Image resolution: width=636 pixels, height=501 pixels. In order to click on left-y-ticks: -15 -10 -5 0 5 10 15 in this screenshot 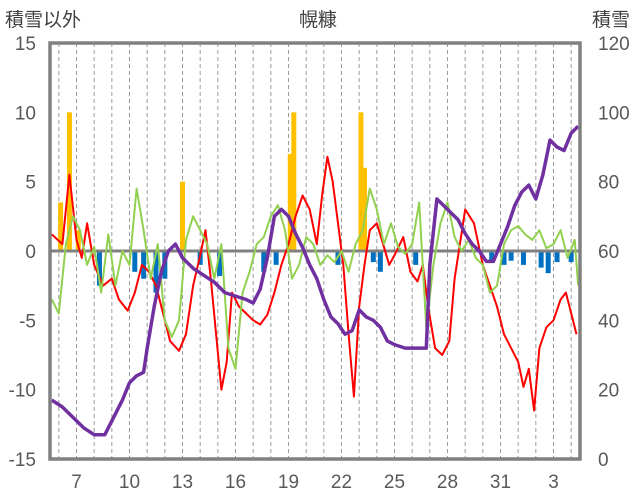, I will do `click(22, 252)`.